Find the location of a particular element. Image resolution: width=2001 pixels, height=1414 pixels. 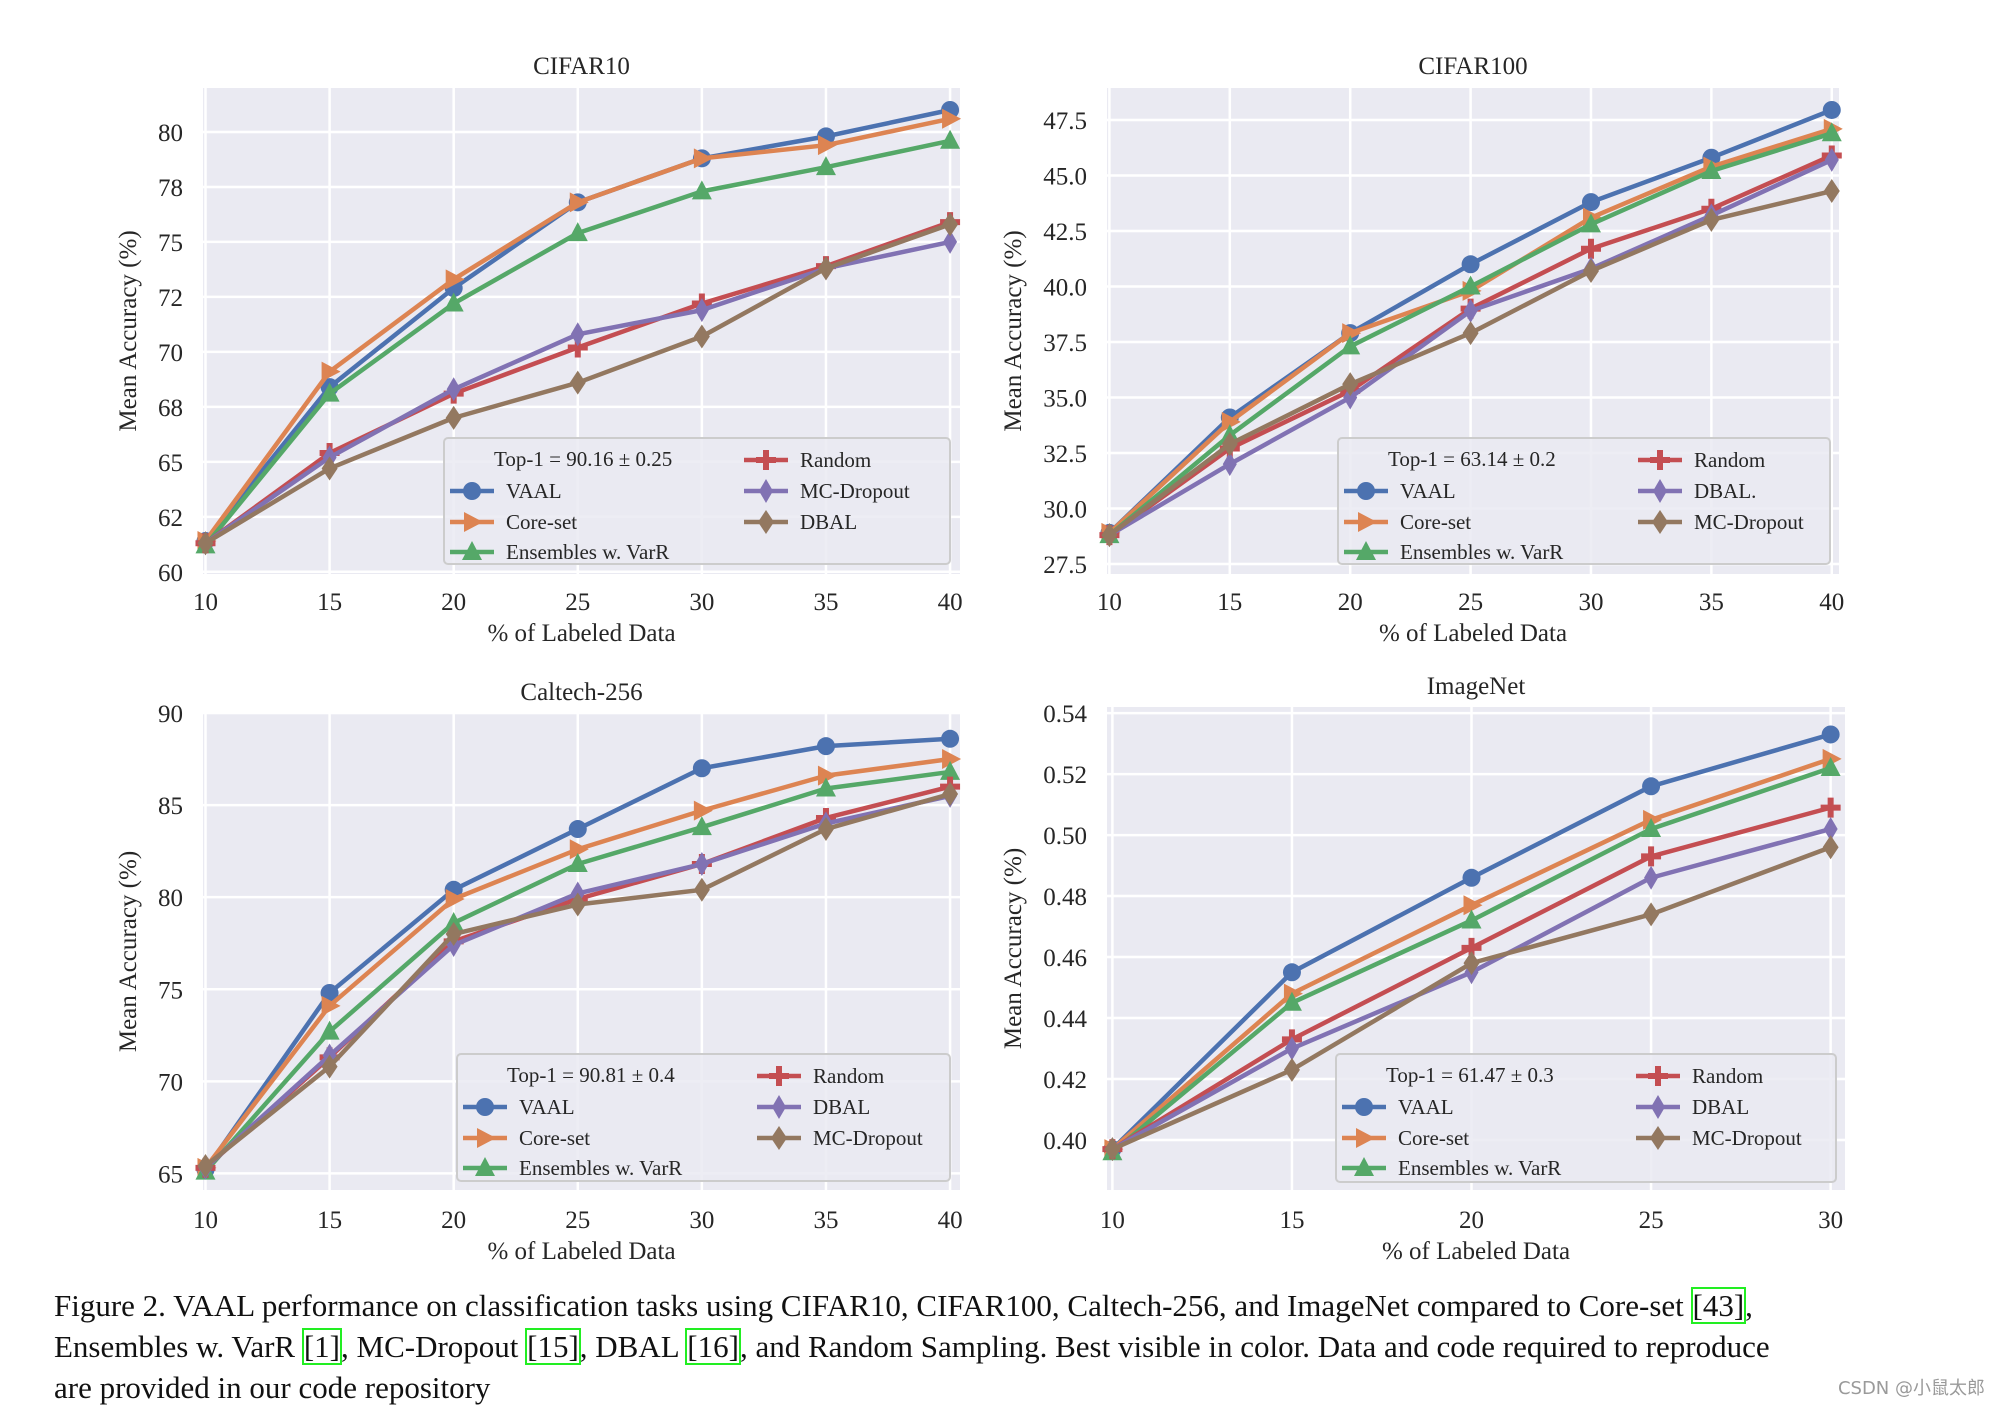

y-tick-label: 32.5 is located at coordinates (1065, 454).